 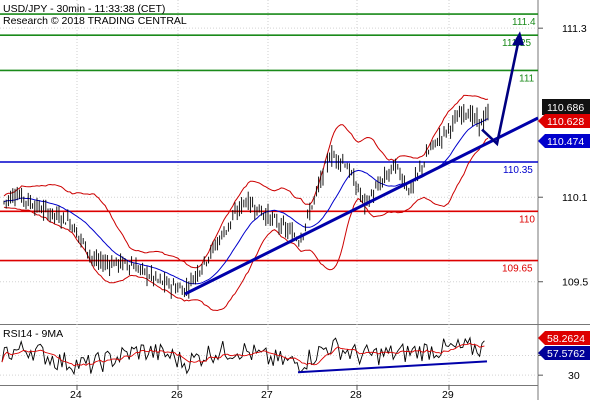 I want to click on current-price-box, so click(x=566, y=107).